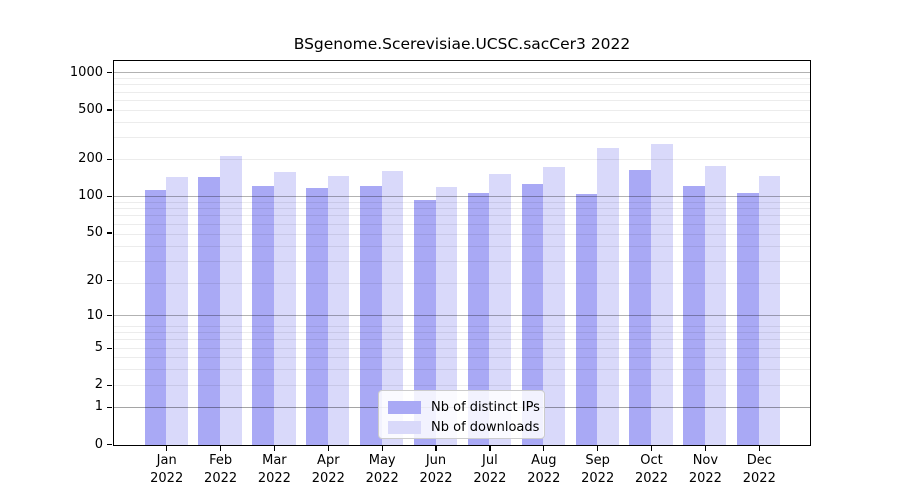  What do you see at coordinates (490, 470) in the screenshot?
I see `x-tick-label-jul: Jul 2022` at bounding box center [490, 470].